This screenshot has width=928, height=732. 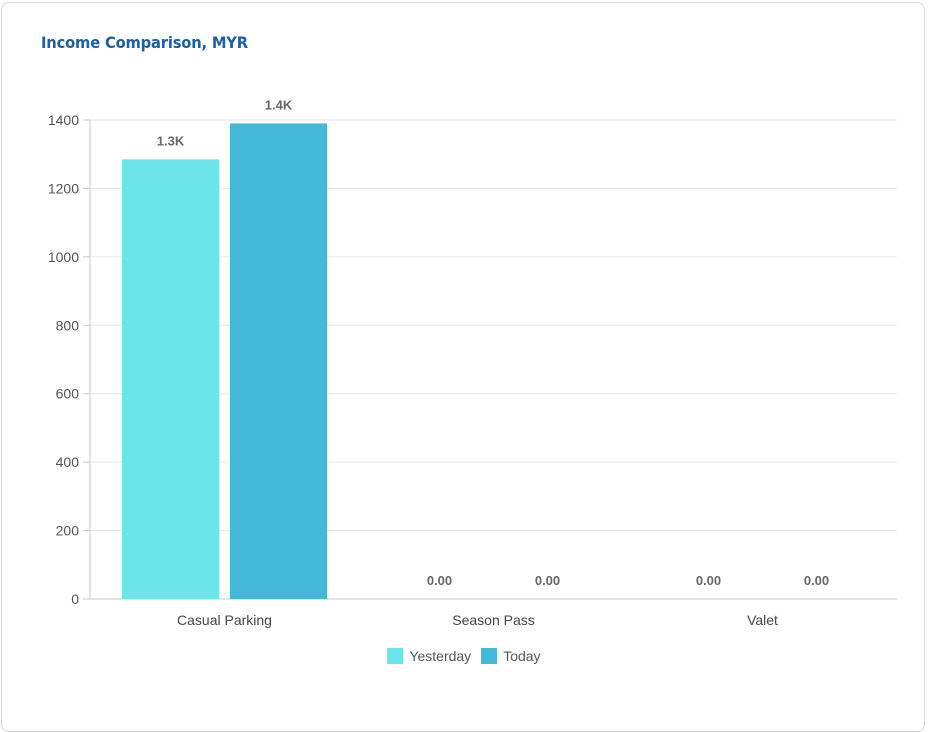 I want to click on y-tick-label: 600, so click(x=68, y=394).